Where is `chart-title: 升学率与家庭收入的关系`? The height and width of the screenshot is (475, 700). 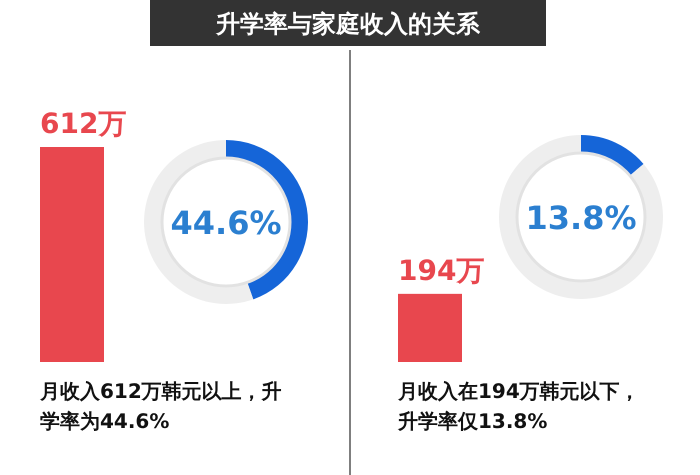 chart-title: 升学率与家庭收入的关系 is located at coordinates (348, 24).